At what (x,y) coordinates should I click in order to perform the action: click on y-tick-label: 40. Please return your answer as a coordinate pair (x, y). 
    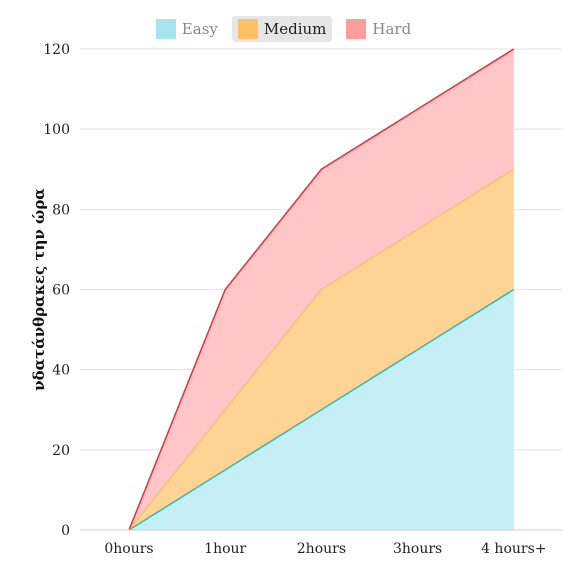
    Looking at the image, I should click on (61, 371).